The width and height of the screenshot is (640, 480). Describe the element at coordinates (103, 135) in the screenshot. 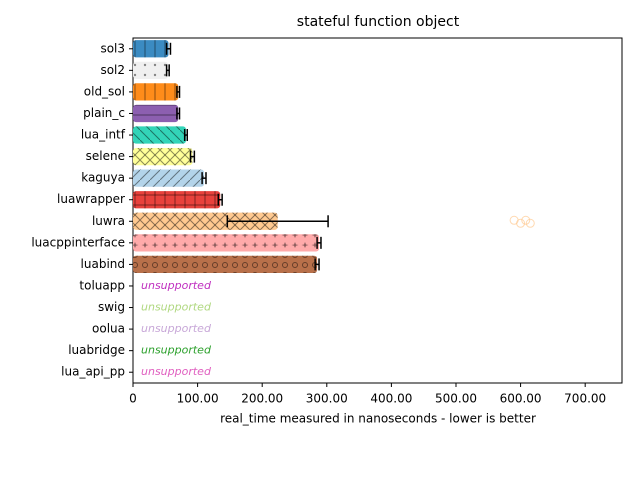

I see `y-tick-label: lua_intf` at that location.